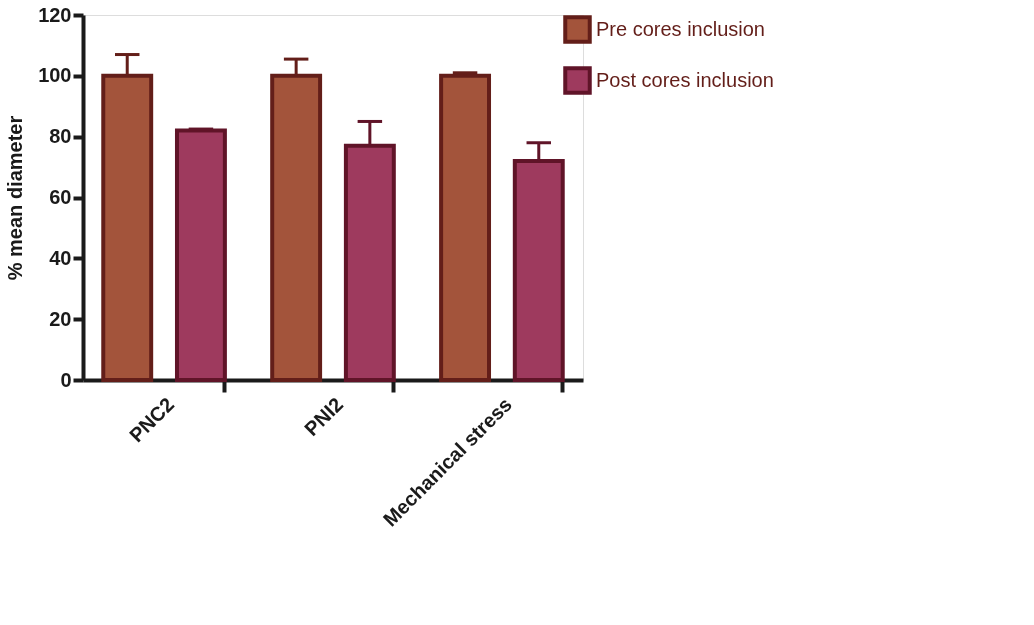 The image size is (1034, 625). I want to click on y-tick-label: 100, so click(55, 75).